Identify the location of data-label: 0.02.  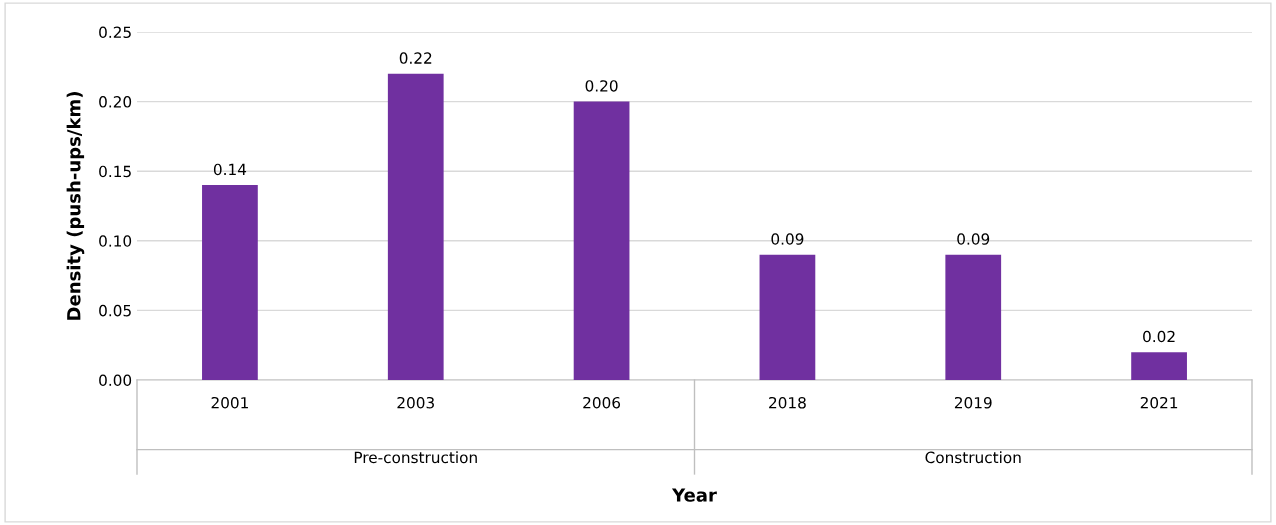
(1159, 336).